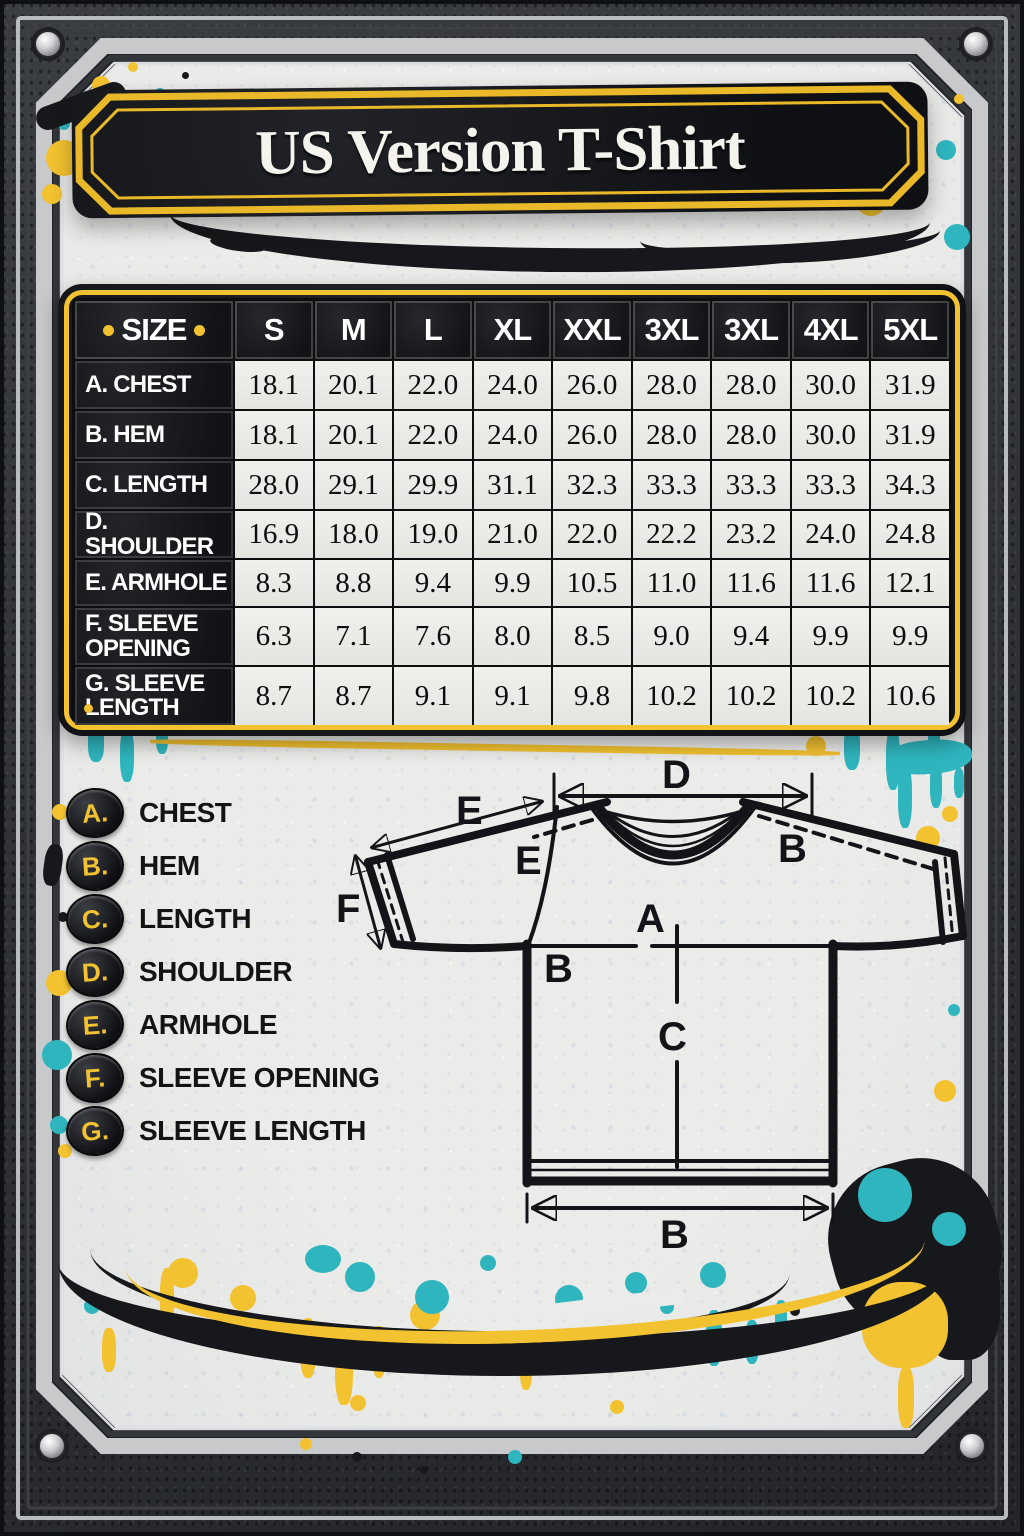  Describe the element at coordinates (154, 485) in the screenshot. I see `row-label: C. LENGTH` at that location.